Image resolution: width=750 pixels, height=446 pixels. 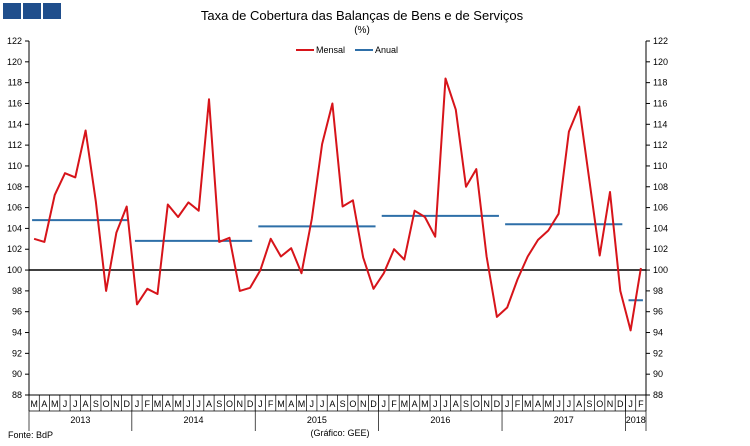 What do you see at coordinates (658, 395) in the screenshot?
I see `y-tick-label-right: 88` at bounding box center [658, 395].